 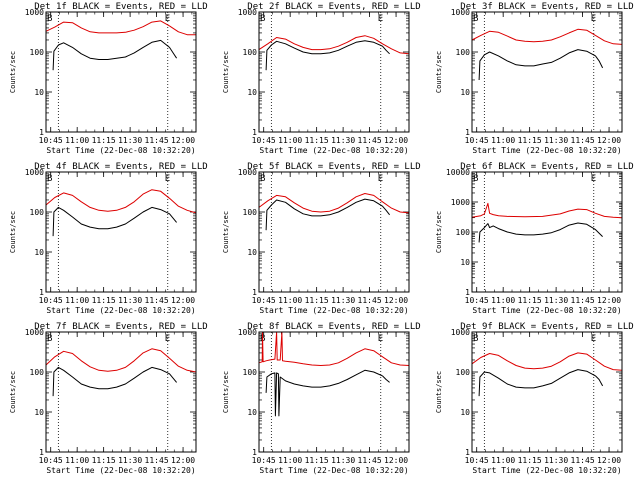 What do you see at coordinates (546, 327) in the screenshot?
I see `panel-title: Det 9f BLACK = Events, RED = LLD` at bounding box center [546, 327].